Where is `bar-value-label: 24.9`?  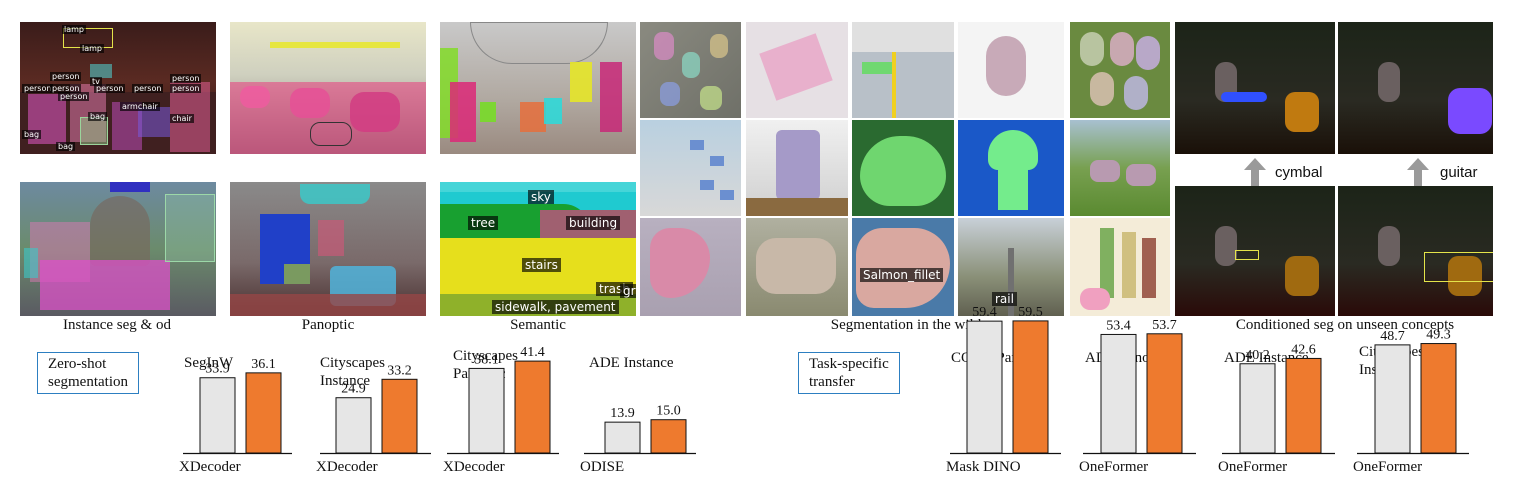 bar-value-label: 24.9 is located at coordinates (353, 389).